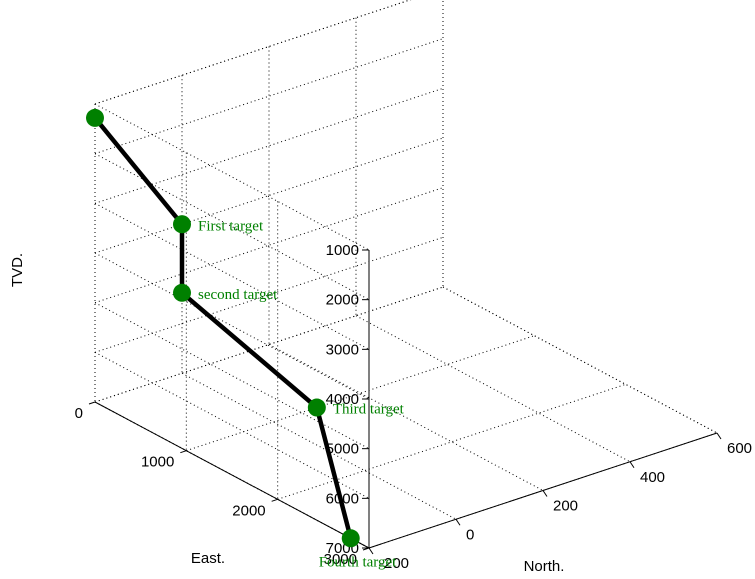 The height and width of the screenshot is (579, 755). I want to click on x-tick-label: 400, so click(652, 477).